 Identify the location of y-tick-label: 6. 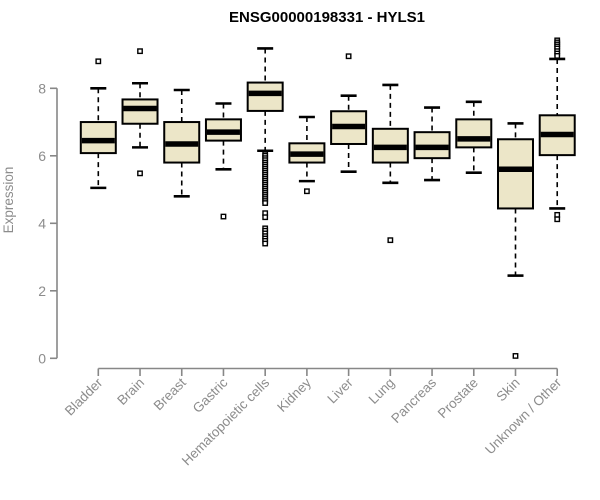
(42, 156).